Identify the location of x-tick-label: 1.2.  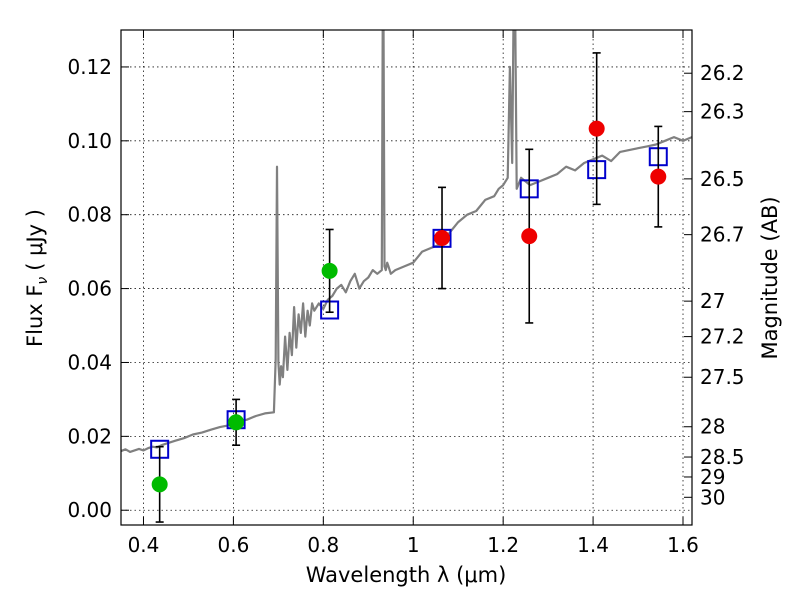
(503, 545).